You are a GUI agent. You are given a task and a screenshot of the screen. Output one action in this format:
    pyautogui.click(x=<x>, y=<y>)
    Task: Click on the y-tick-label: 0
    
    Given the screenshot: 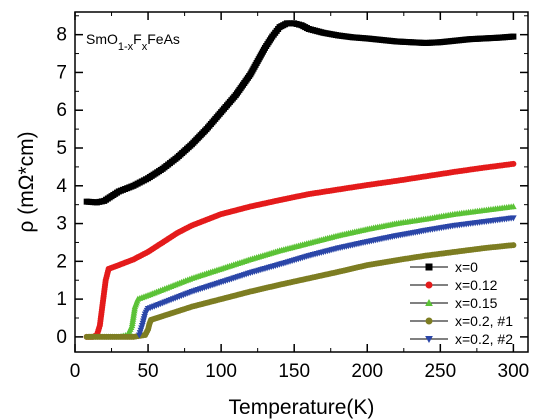 What is the action you would take?
    pyautogui.click(x=61, y=337)
    